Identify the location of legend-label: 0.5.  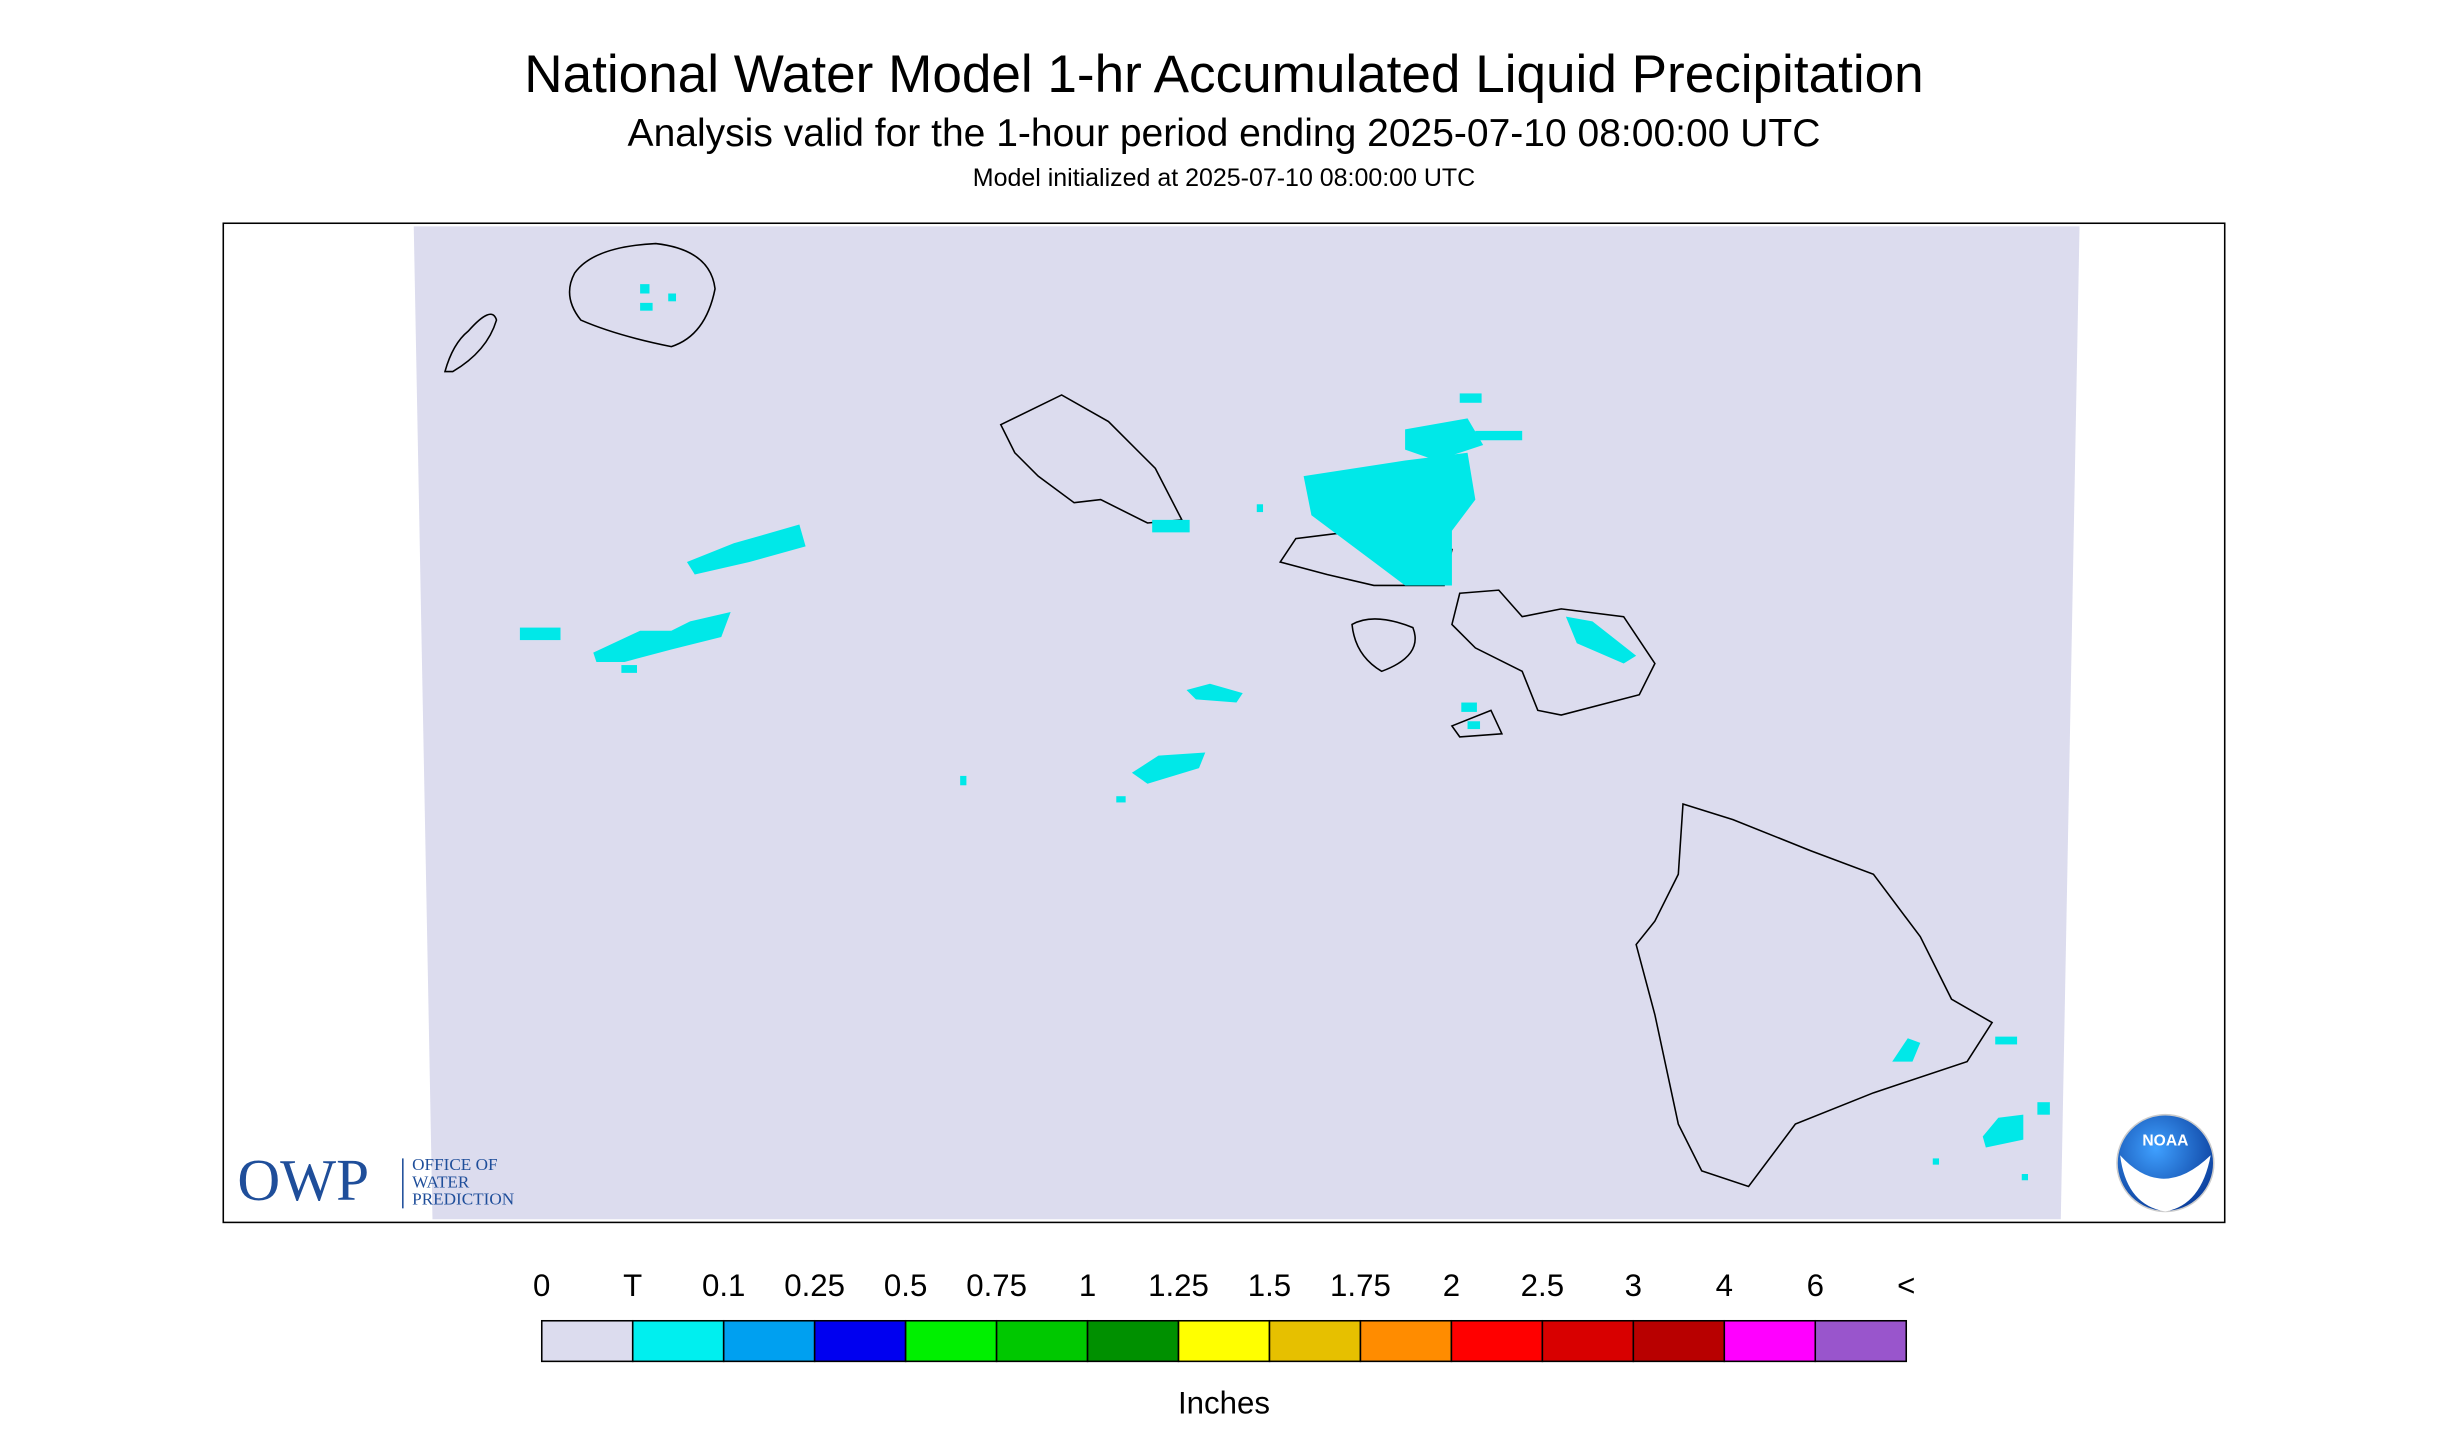
(905, 1285).